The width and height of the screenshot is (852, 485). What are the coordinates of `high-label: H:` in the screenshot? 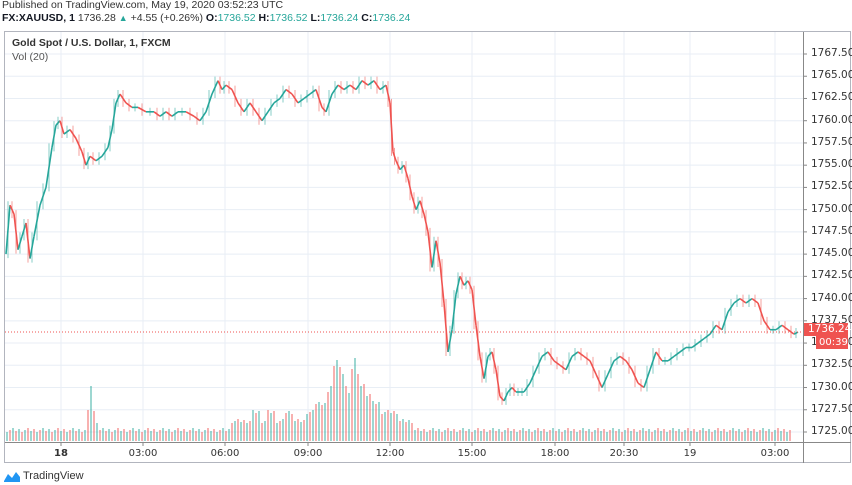 It's located at (264, 18).